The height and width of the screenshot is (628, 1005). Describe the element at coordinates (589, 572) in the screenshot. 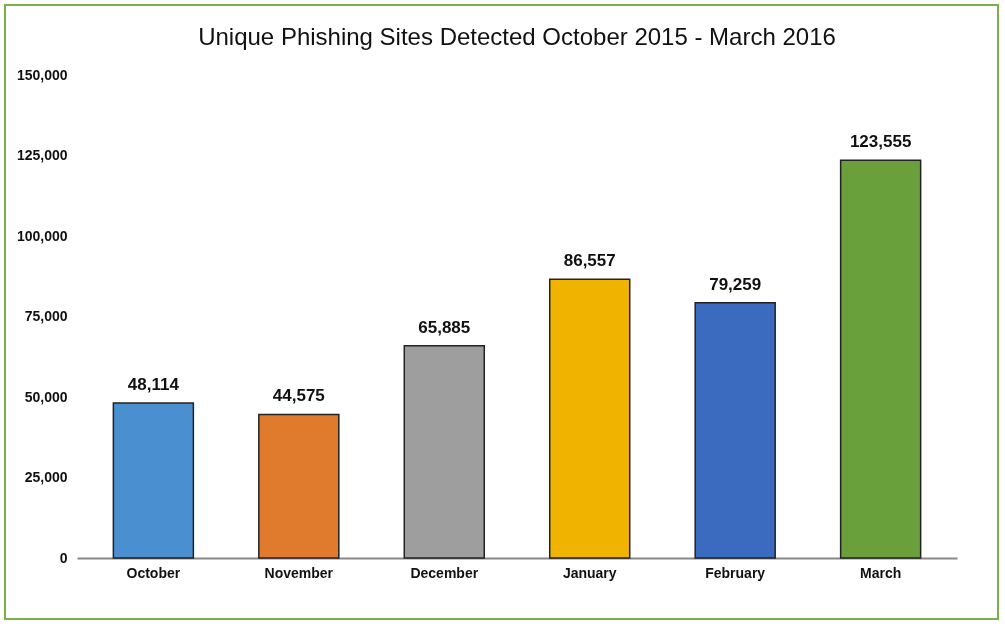

I see `x-tick-label: January` at that location.